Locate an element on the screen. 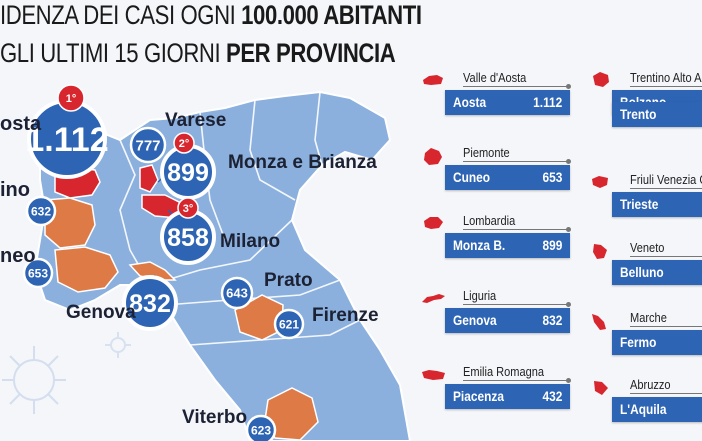 Image resolution: width=702 pixels, height=441 pixels. bubble-value-label: 621 is located at coordinates (289, 324).